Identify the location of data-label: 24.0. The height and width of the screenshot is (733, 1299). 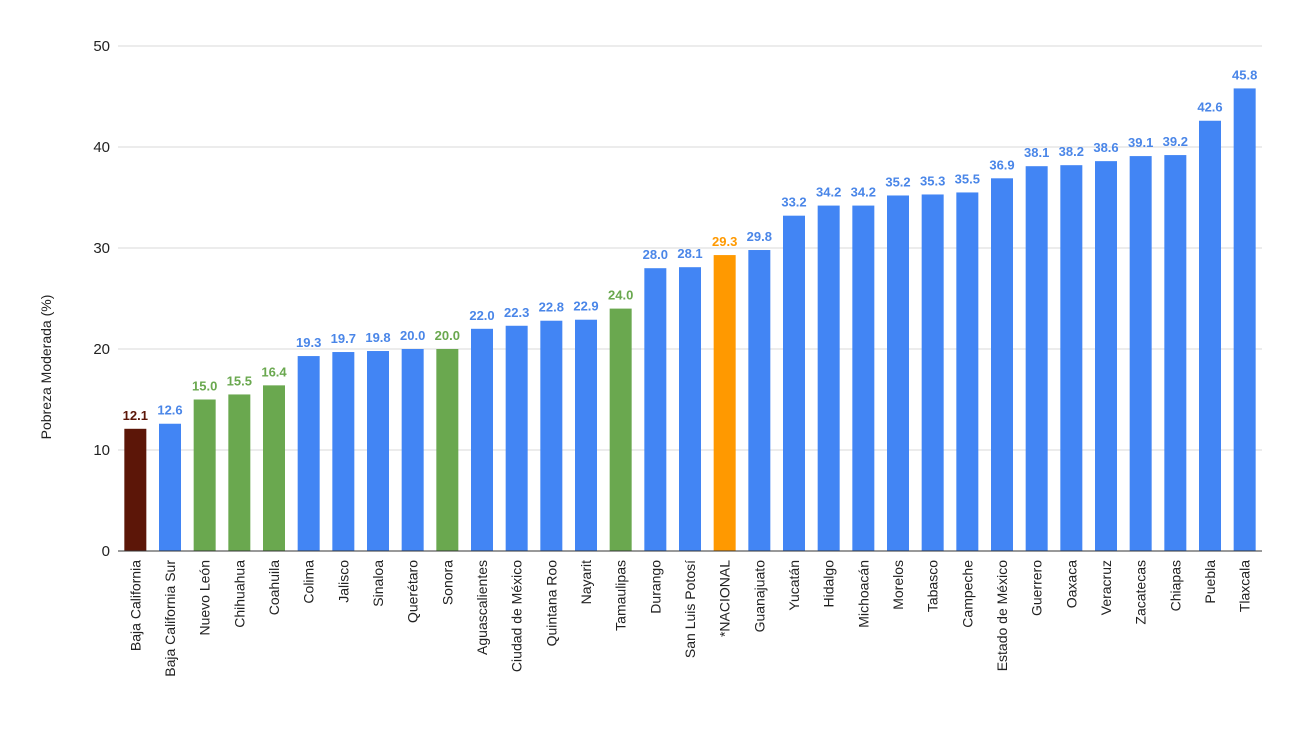
(620, 295).